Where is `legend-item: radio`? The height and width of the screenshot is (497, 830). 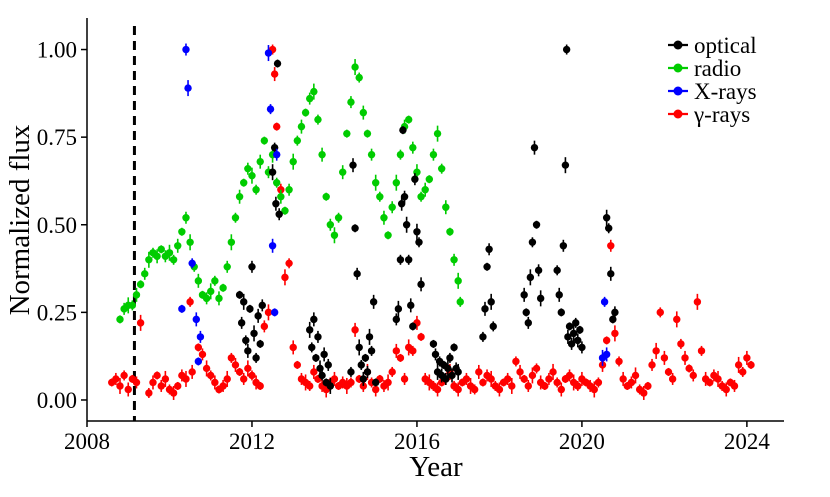
legend-item: radio is located at coordinates (704, 68).